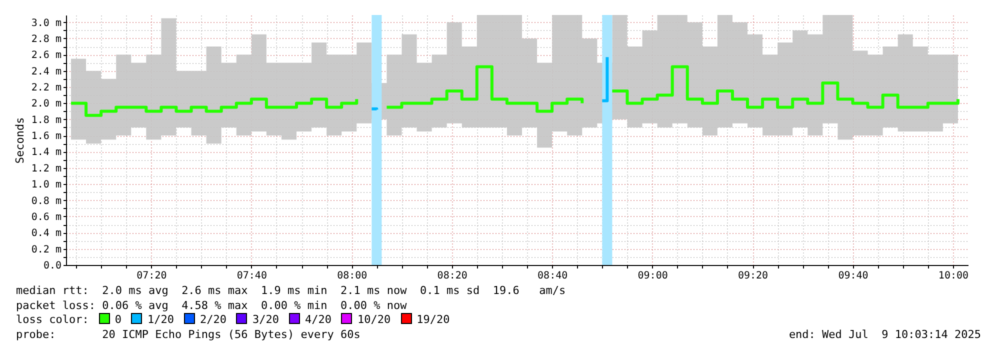 This screenshot has width=997, height=347. Describe the element at coordinates (753, 276) in the screenshot. I see `x-tick-label: 09:20` at that location.